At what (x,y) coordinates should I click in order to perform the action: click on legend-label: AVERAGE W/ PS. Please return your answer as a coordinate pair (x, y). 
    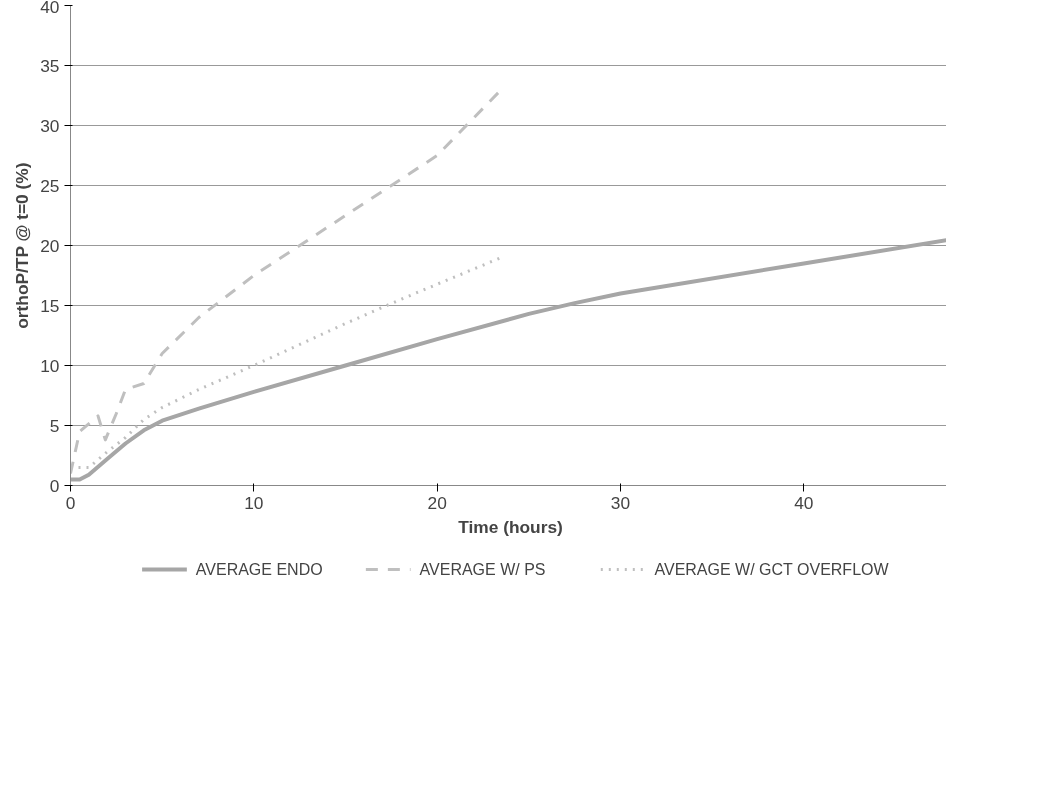
    Looking at the image, I should click on (482, 569).